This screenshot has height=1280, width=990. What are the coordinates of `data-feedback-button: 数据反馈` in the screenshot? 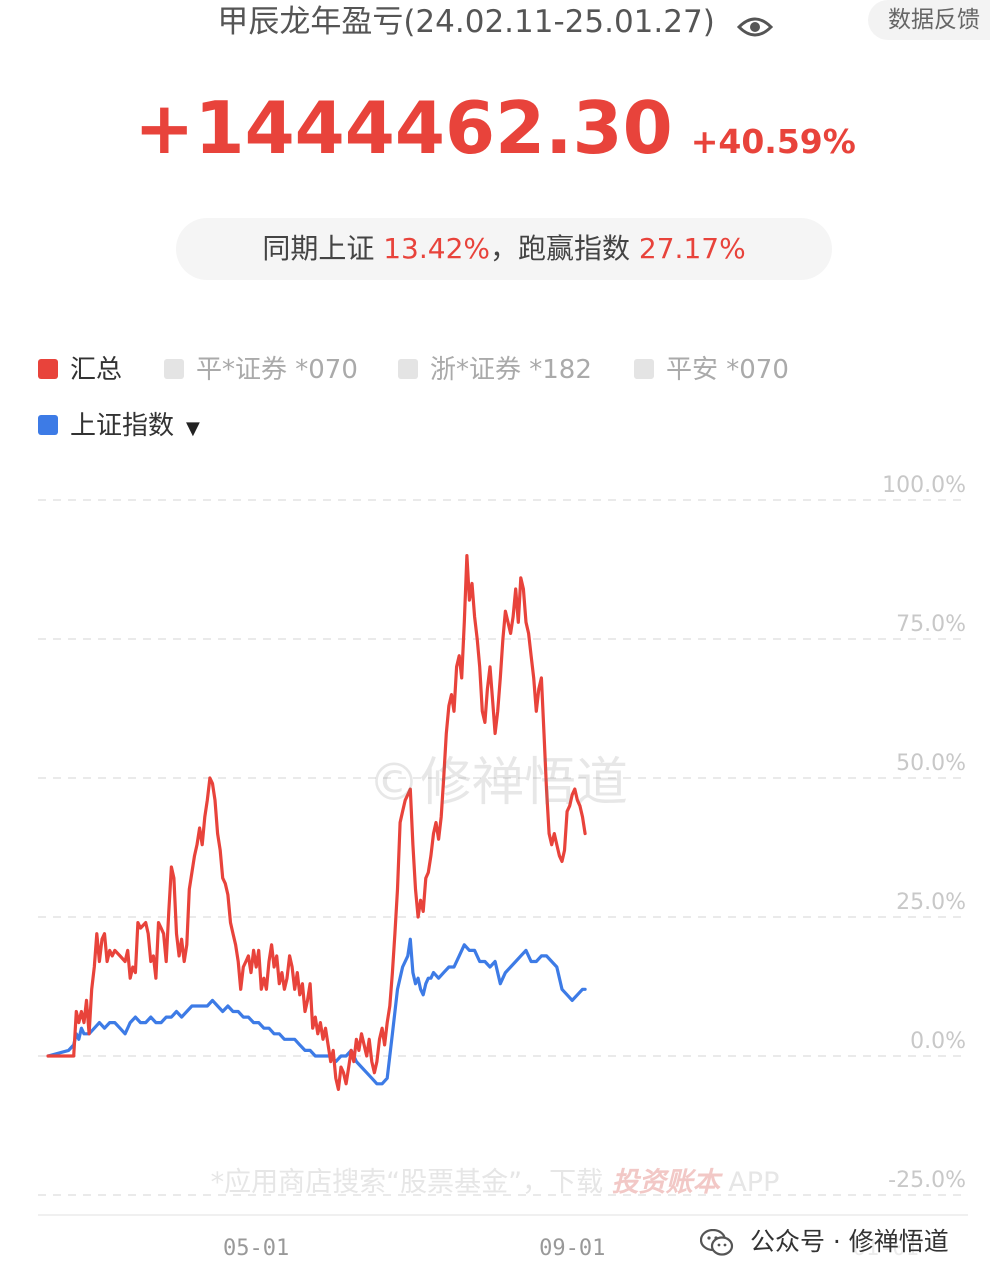 It's located at (929, 20).